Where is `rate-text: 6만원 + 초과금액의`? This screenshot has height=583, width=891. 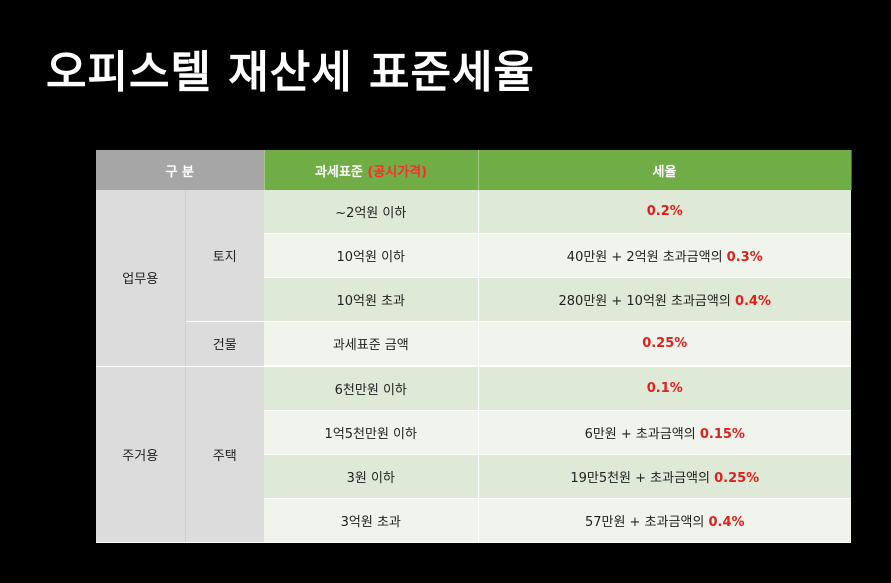 rate-text: 6만원 + 초과금액의 is located at coordinates (642, 434).